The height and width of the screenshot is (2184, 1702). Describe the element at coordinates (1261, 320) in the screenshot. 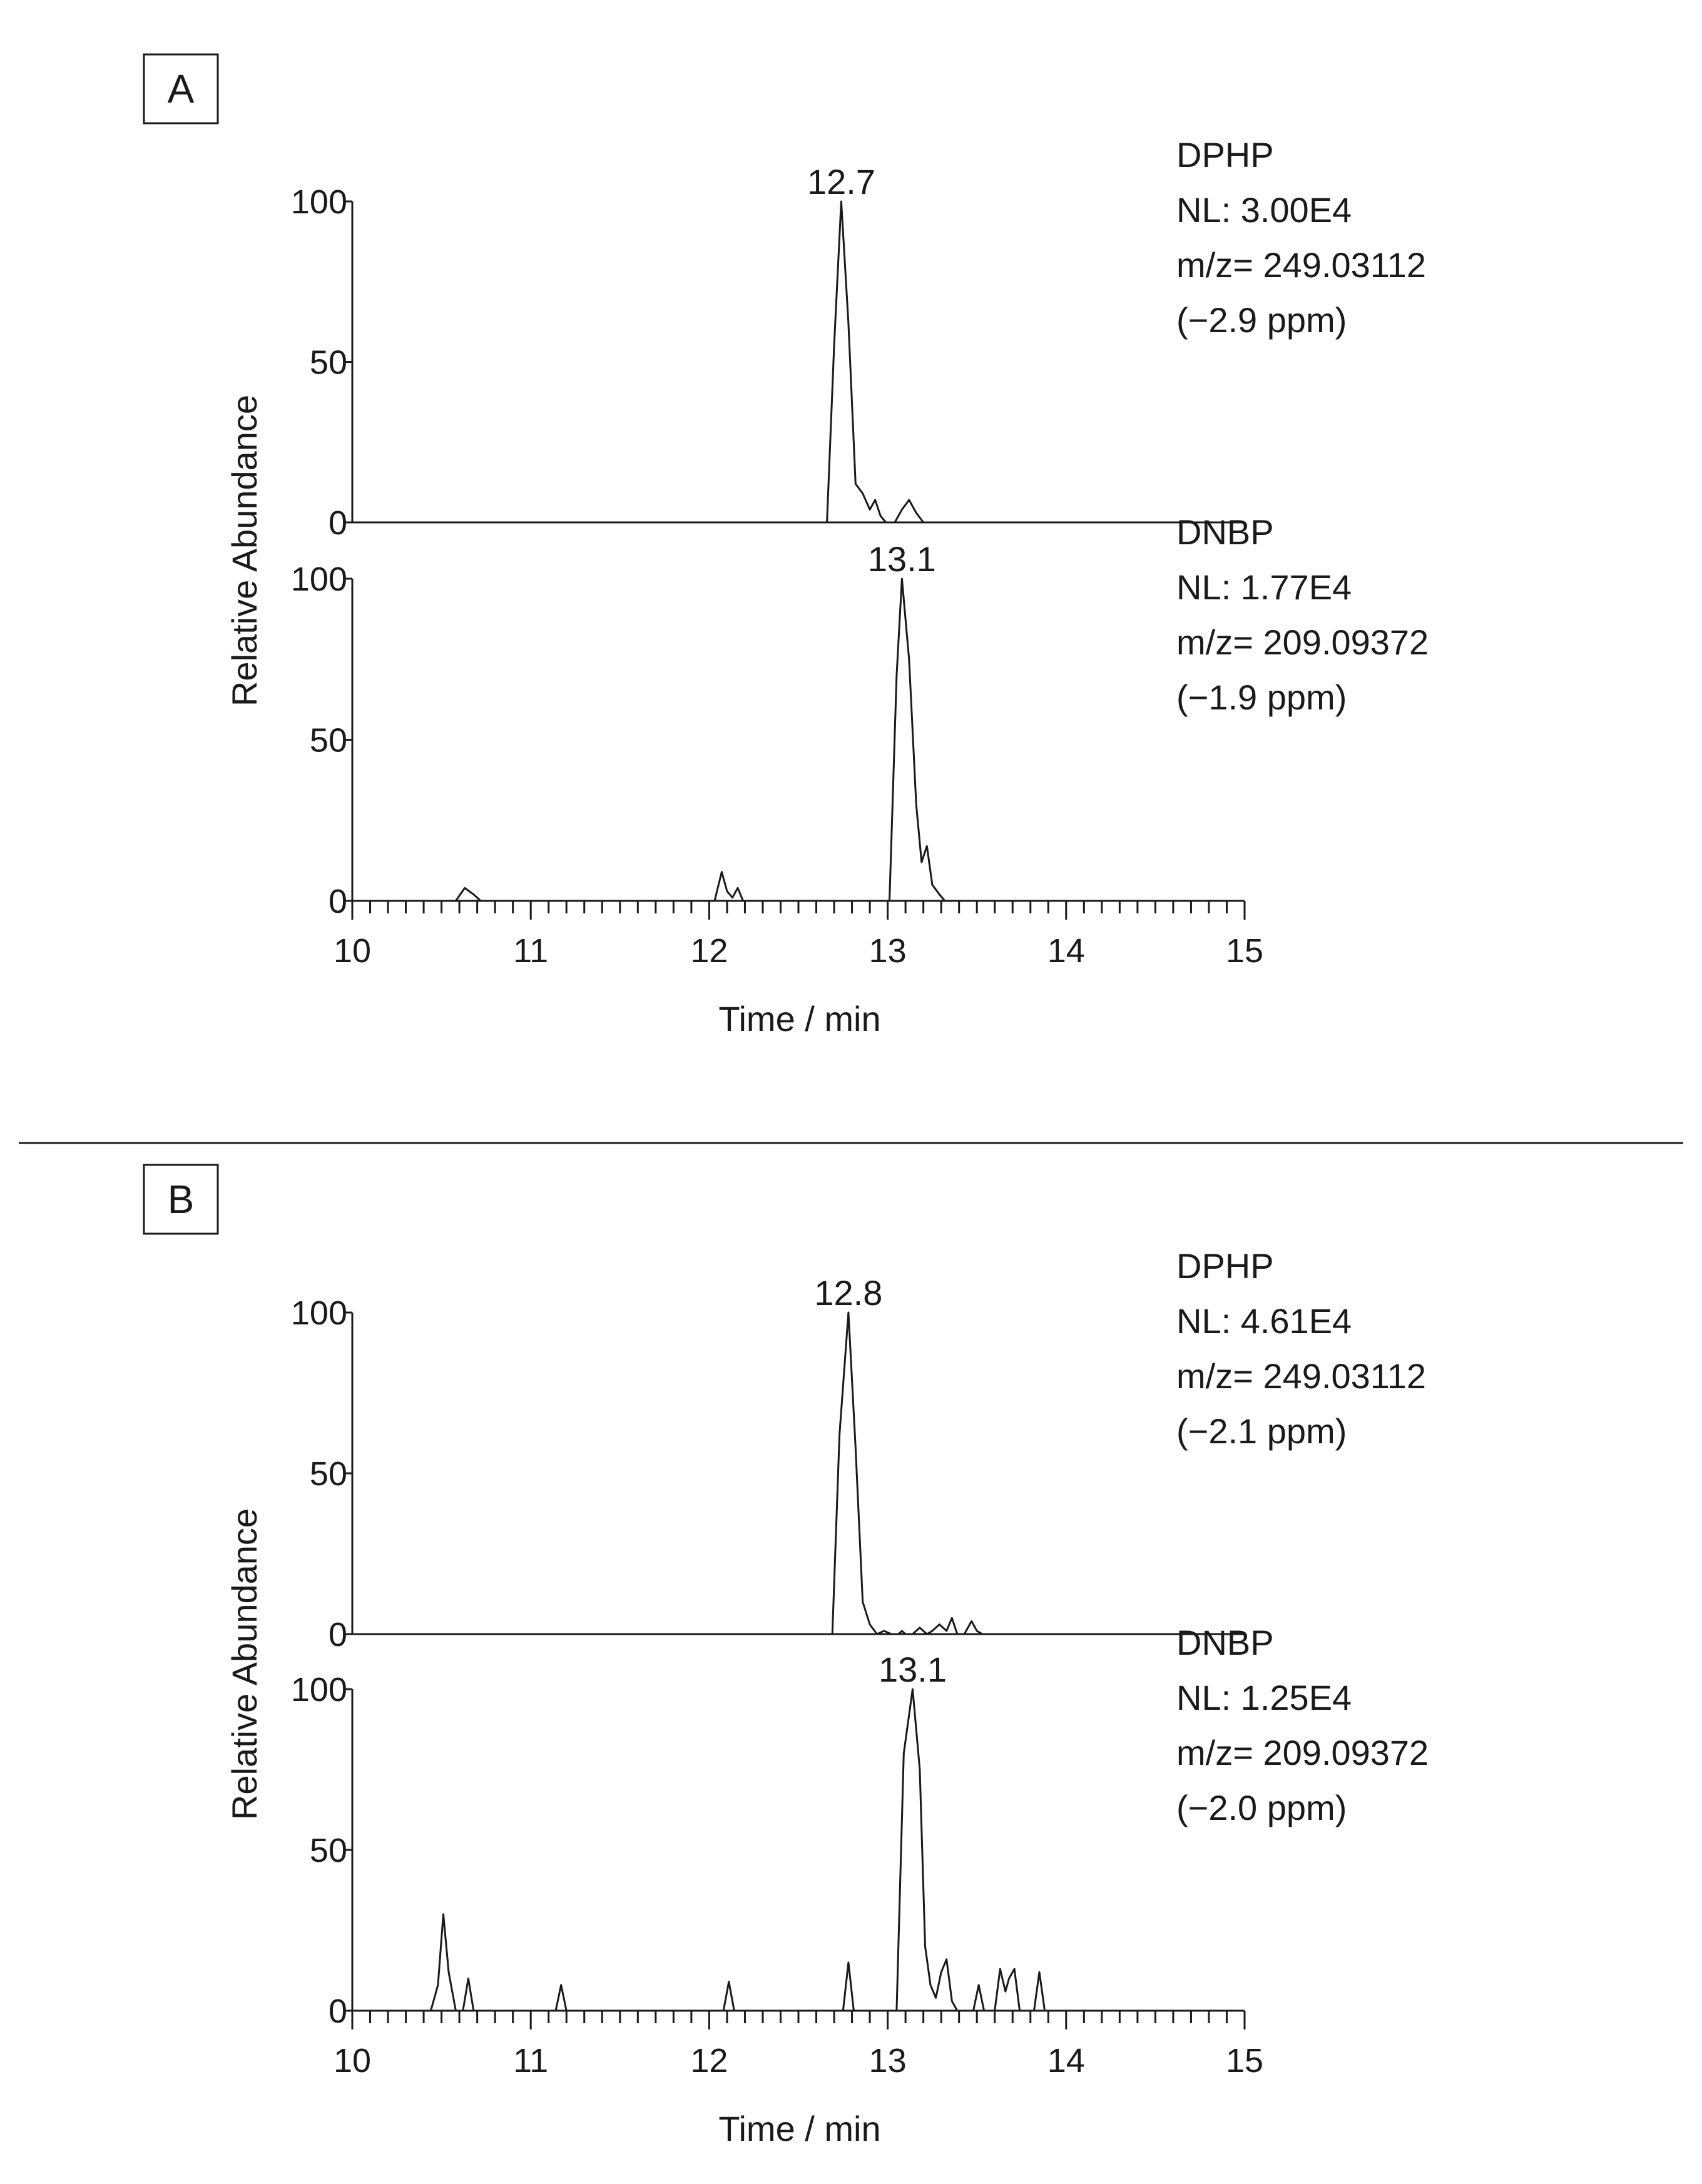

I see `ppm-label: (−2.9 ppm)` at that location.